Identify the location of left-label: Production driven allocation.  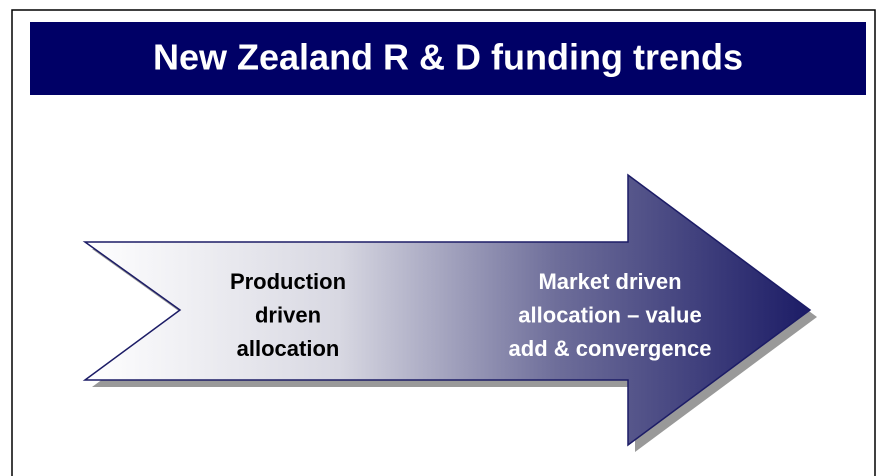
(288, 315).